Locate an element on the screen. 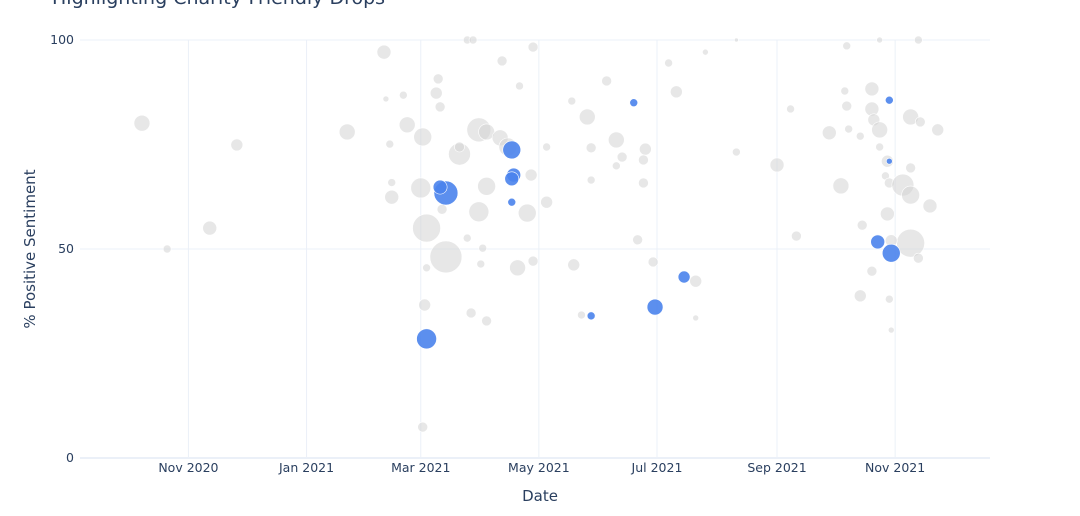  x-tick-label: Nov 2020 is located at coordinates (188, 467).